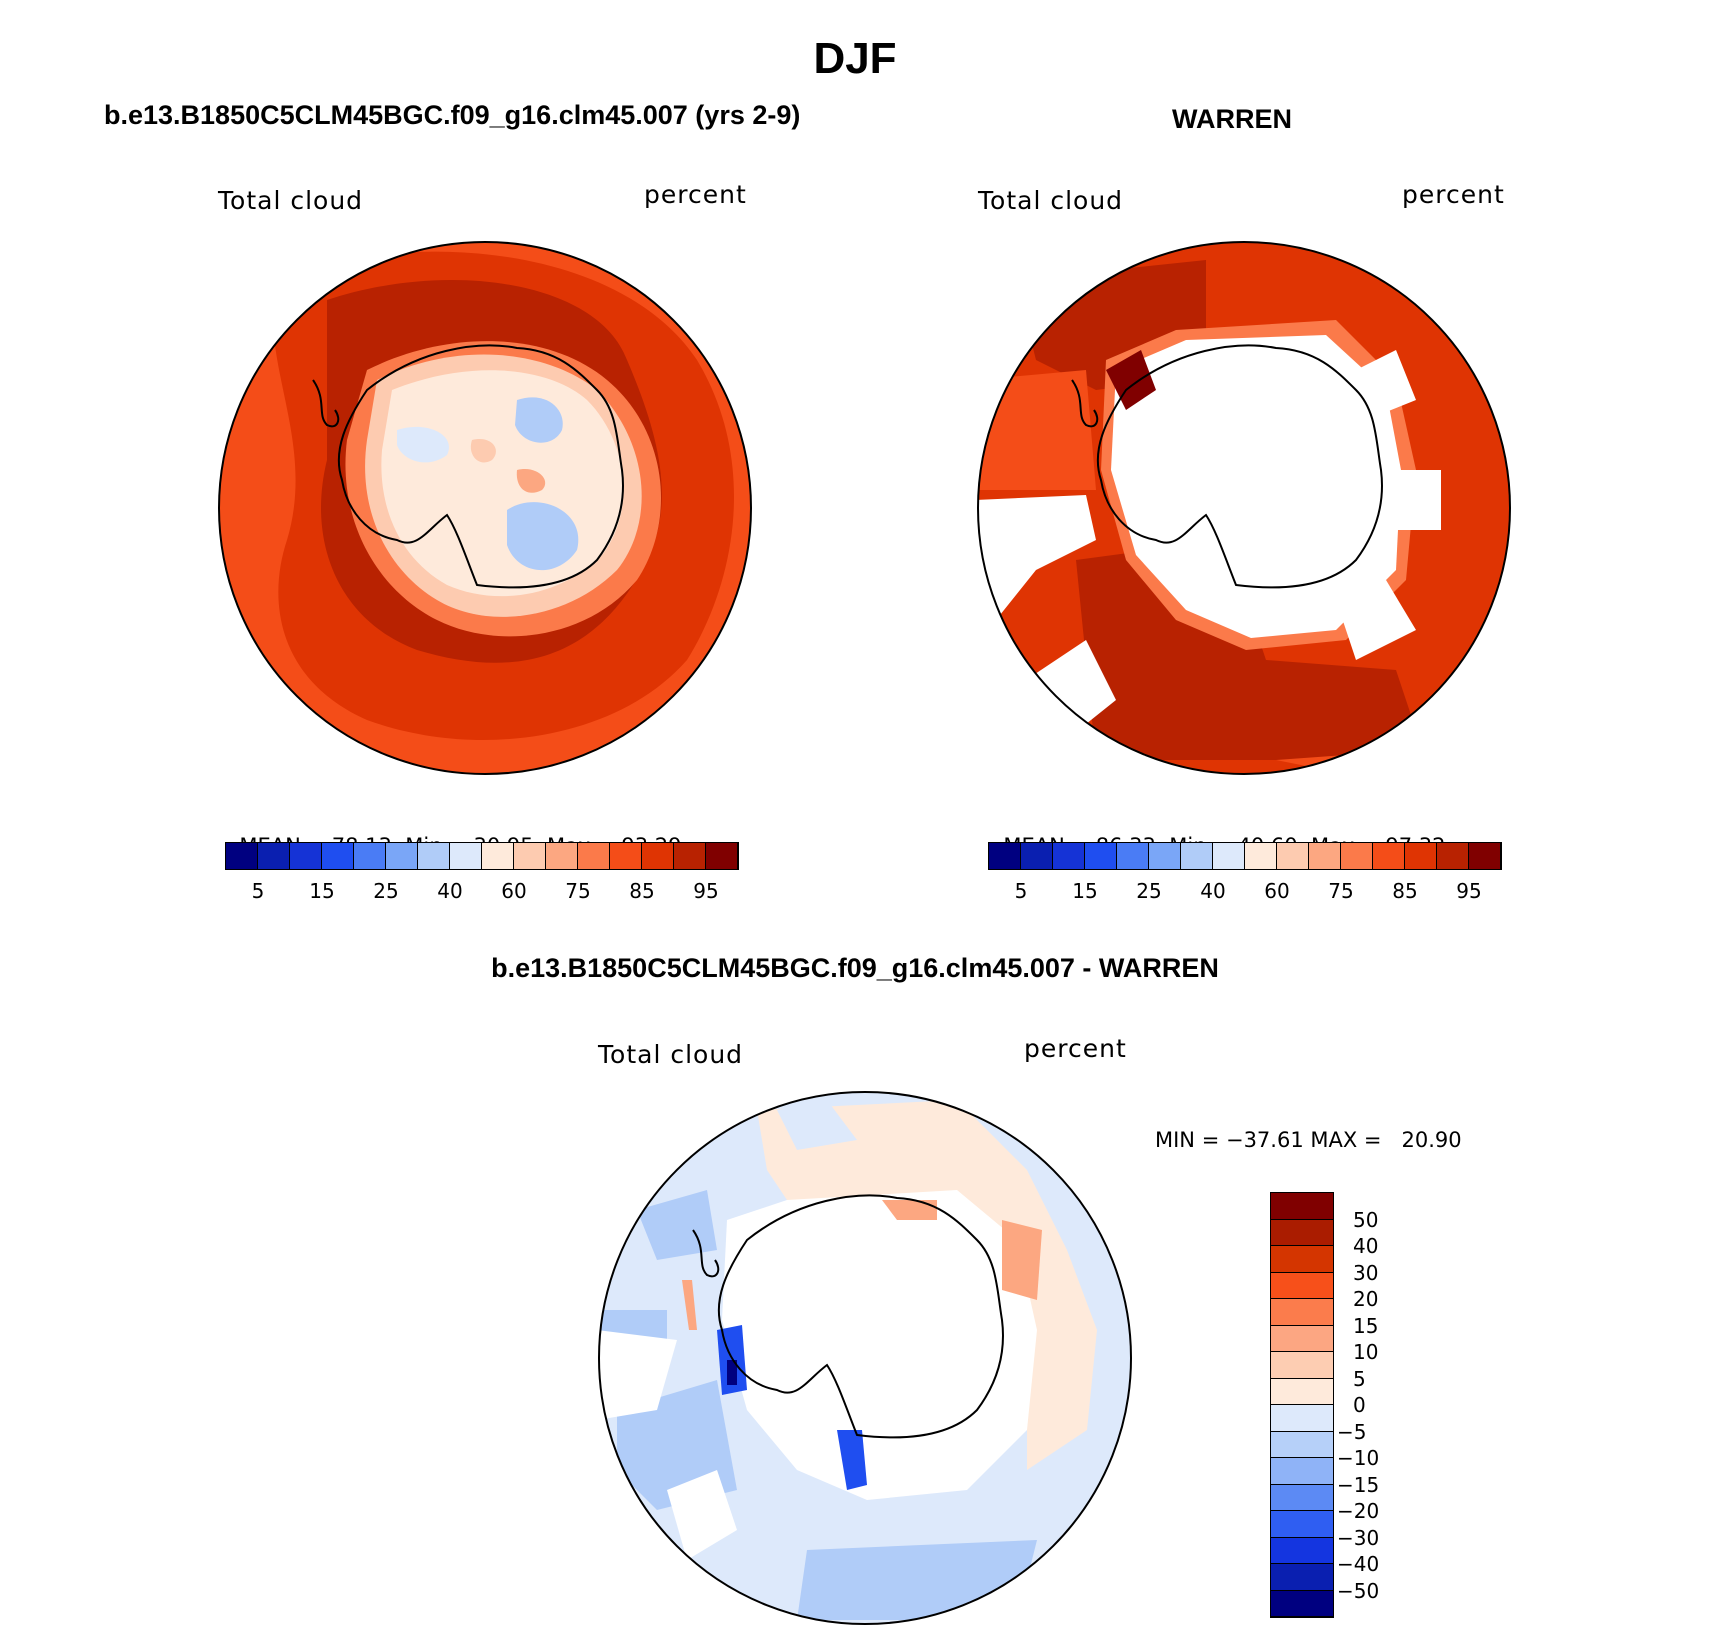 Image resolution: width=1710 pixels, height=1626 pixels. What do you see at coordinates (1358, 1537) in the screenshot?
I see `colorbar-tick-label: −30` at bounding box center [1358, 1537].